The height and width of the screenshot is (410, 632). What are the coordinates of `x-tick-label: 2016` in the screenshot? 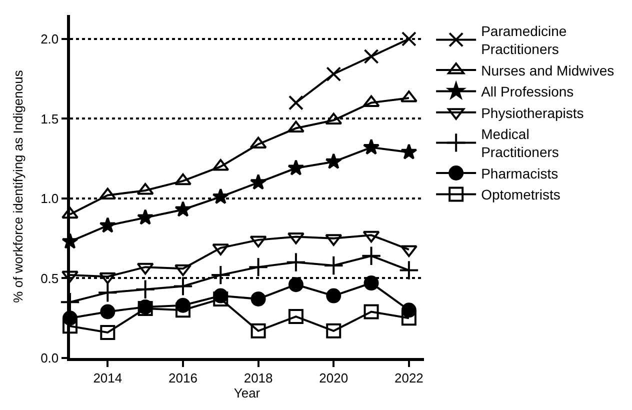 It's located at (183, 378).